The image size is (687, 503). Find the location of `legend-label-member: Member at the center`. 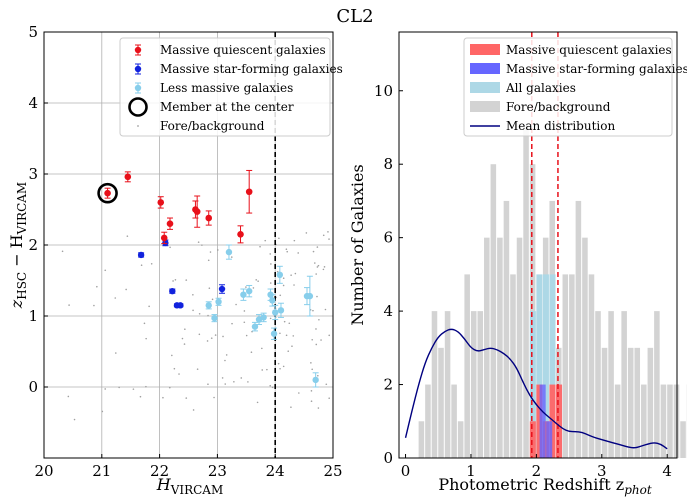

legend-label-member: Member at the center is located at coordinates (227, 107).